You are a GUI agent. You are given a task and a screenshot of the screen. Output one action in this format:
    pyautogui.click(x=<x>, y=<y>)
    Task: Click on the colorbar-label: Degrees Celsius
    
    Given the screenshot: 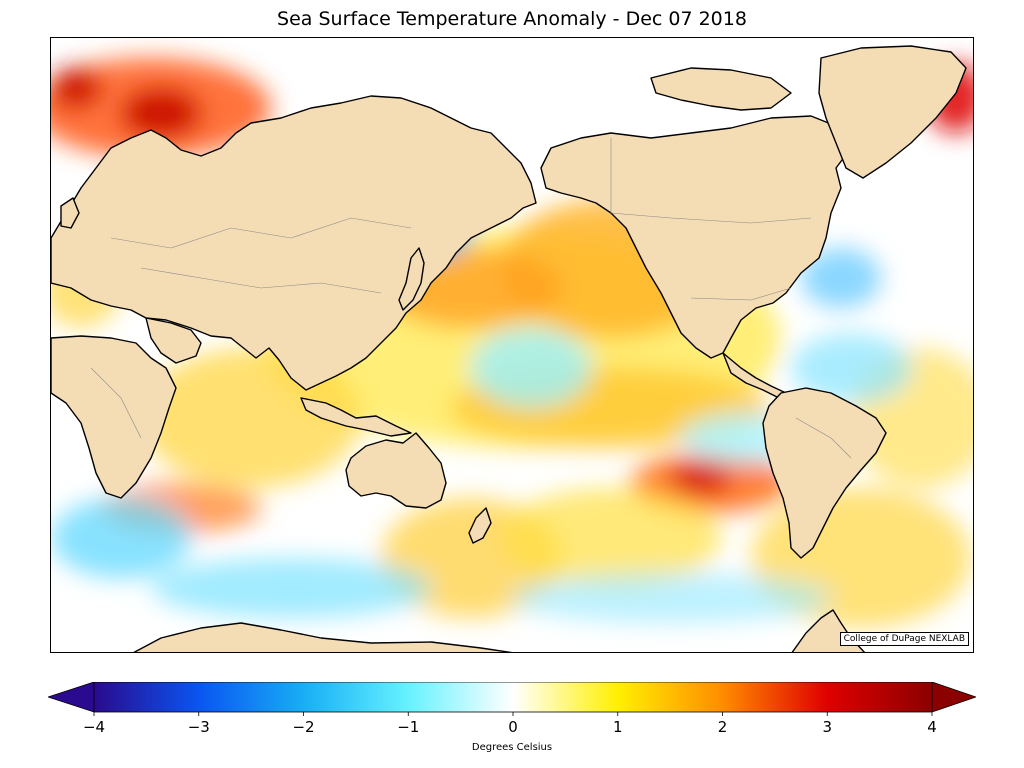 What is the action you would take?
    pyautogui.click(x=512, y=747)
    